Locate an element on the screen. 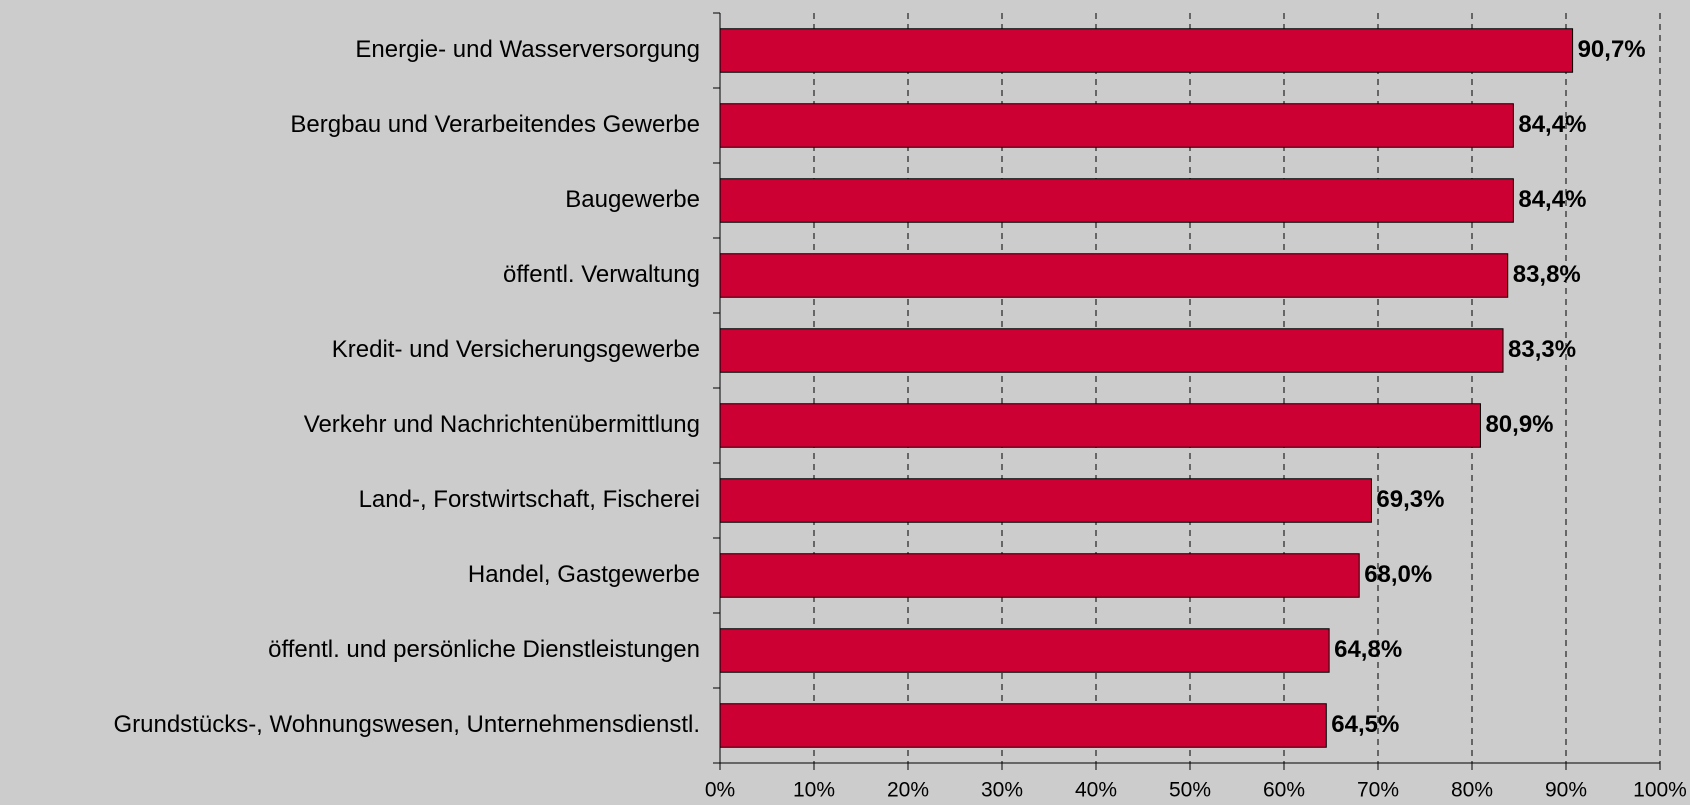  x-tick-label: 40% is located at coordinates (1096, 790).